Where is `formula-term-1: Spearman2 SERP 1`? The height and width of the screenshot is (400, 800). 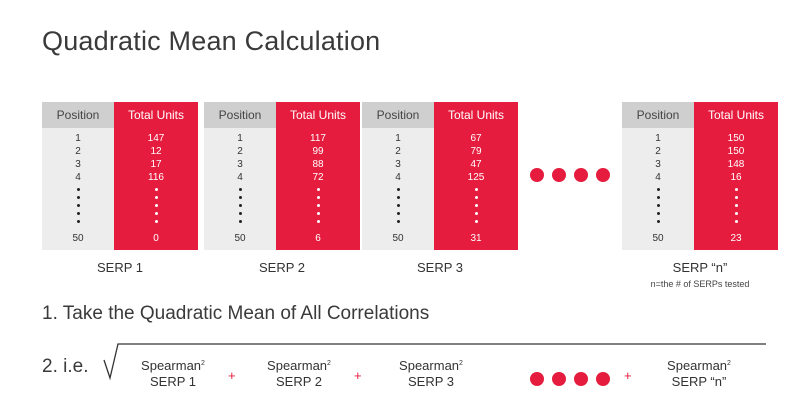 formula-term-1: Spearman2 SERP 1 is located at coordinates (173, 374).